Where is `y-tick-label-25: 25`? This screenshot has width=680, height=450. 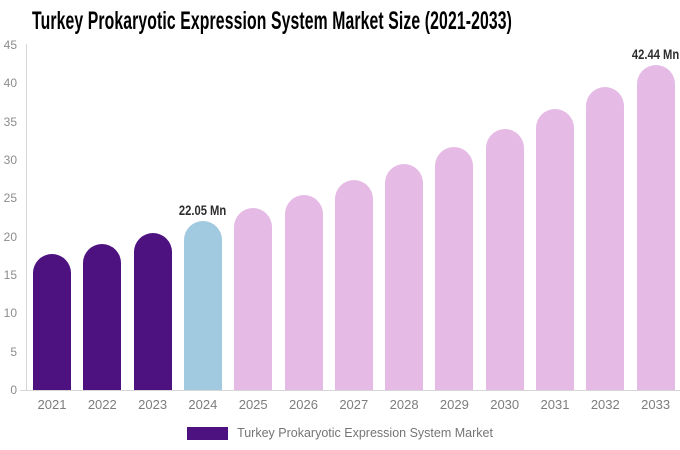 y-tick-label-25: 25 is located at coordinates (10, 198).